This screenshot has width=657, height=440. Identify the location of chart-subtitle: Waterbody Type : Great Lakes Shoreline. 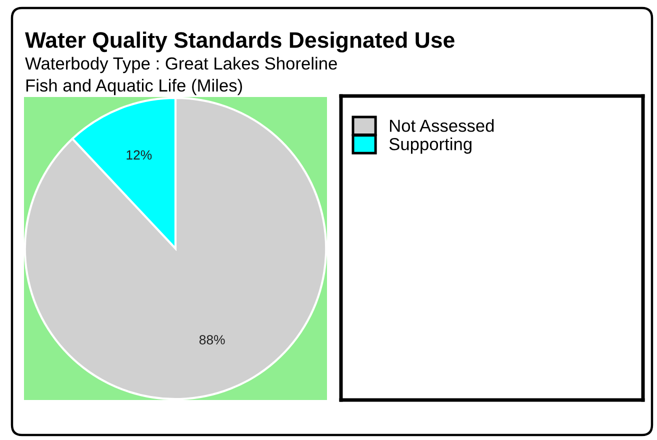
(181, 65).